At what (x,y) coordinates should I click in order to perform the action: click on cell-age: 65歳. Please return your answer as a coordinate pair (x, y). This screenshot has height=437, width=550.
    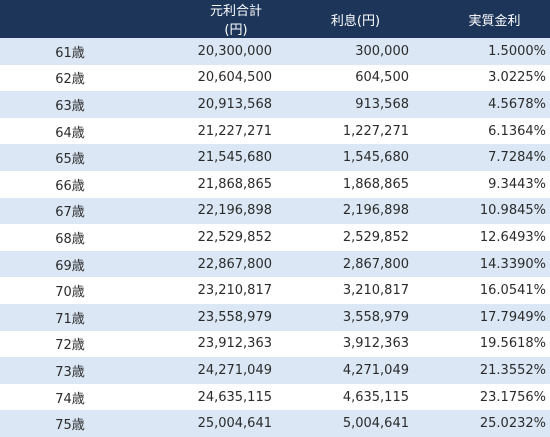
    Looking at the image, I should click on (70, 160).